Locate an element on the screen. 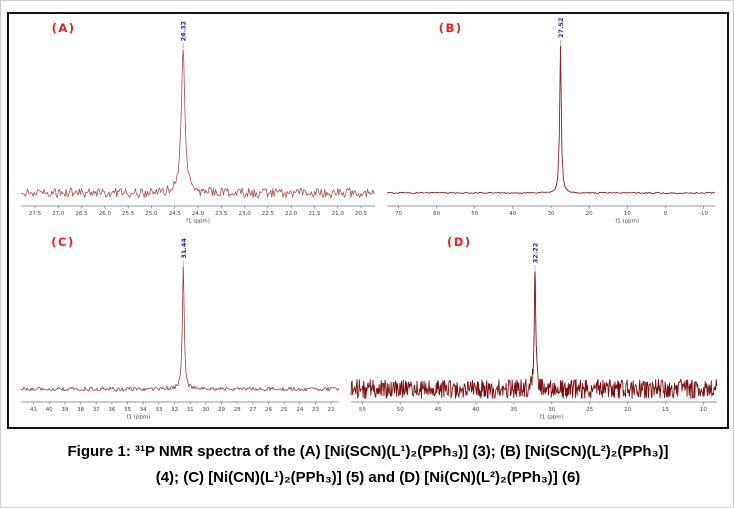 This screenshot has height=508, width=734. peak-value-label: 27.52 is located at coordinates (561, 27).